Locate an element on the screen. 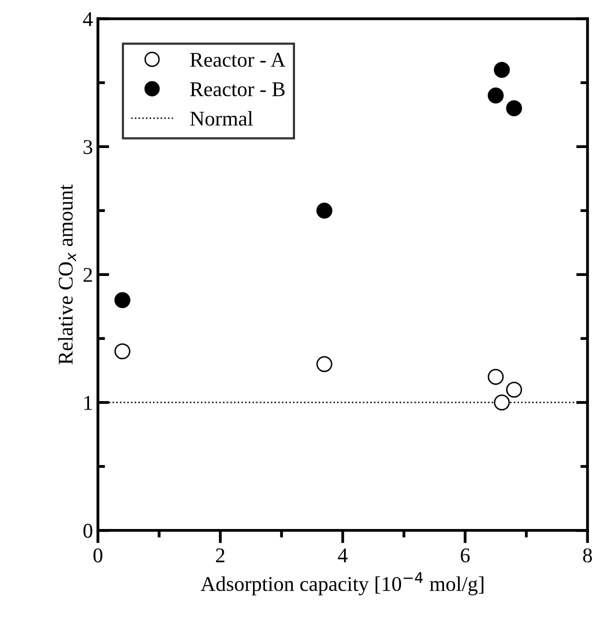 The height and width of the screenshot is (624, 612). x-tick-label: 2 is located at coordinates (220, 555).